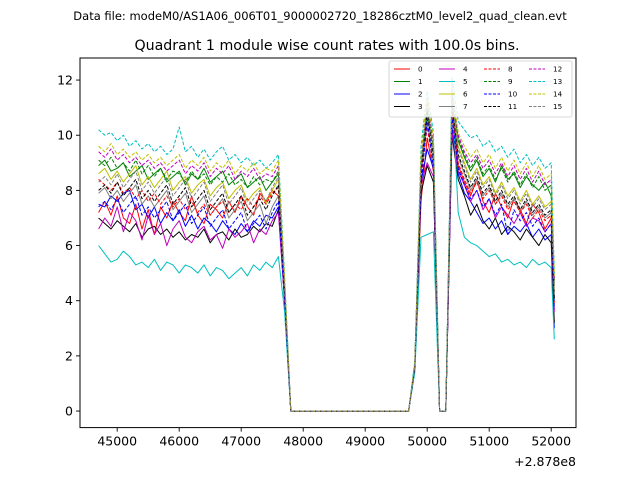  What do you see at coordinates (510, 69) in the screenshot?
I see `legend-label-8: 8` at bounding box center [510, 69].